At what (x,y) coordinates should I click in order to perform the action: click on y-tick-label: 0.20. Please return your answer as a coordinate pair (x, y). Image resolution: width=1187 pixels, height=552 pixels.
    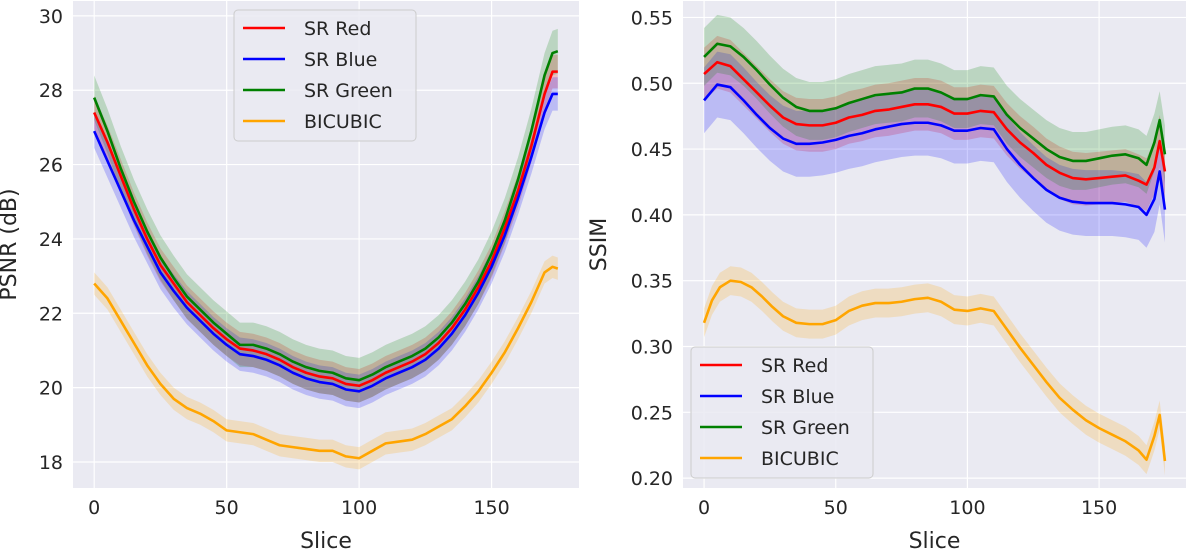
    Looking at the image, I should click on (652, 479).